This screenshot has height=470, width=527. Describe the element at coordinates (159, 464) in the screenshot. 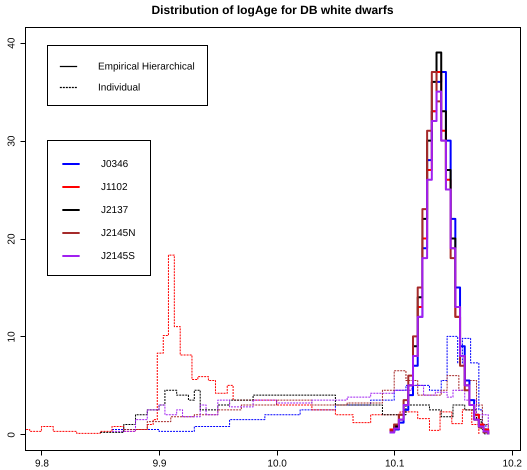

I see `x-tick-label: 9.9` at that location.